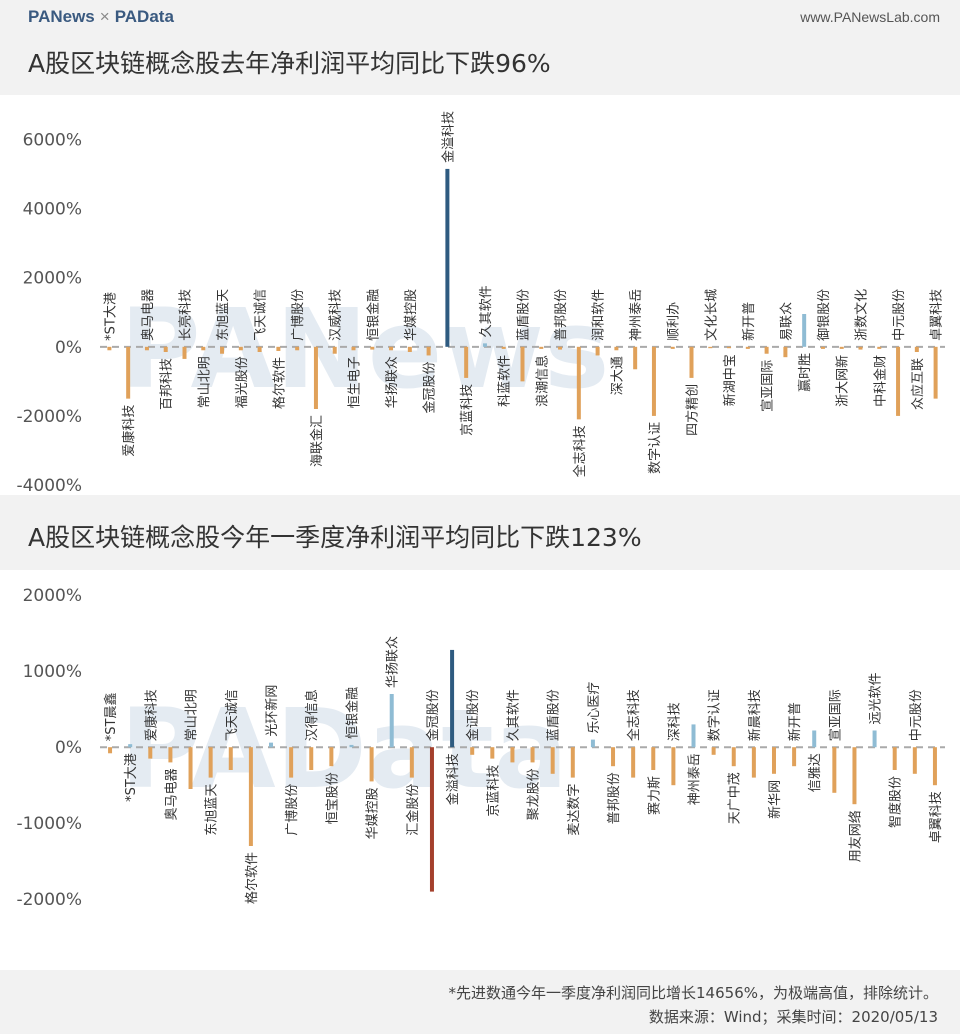  What do you see at coordinates (542, 381) in the screenshot?
I see `category-label: 浪潮信息` at bounding box center [542, 381].